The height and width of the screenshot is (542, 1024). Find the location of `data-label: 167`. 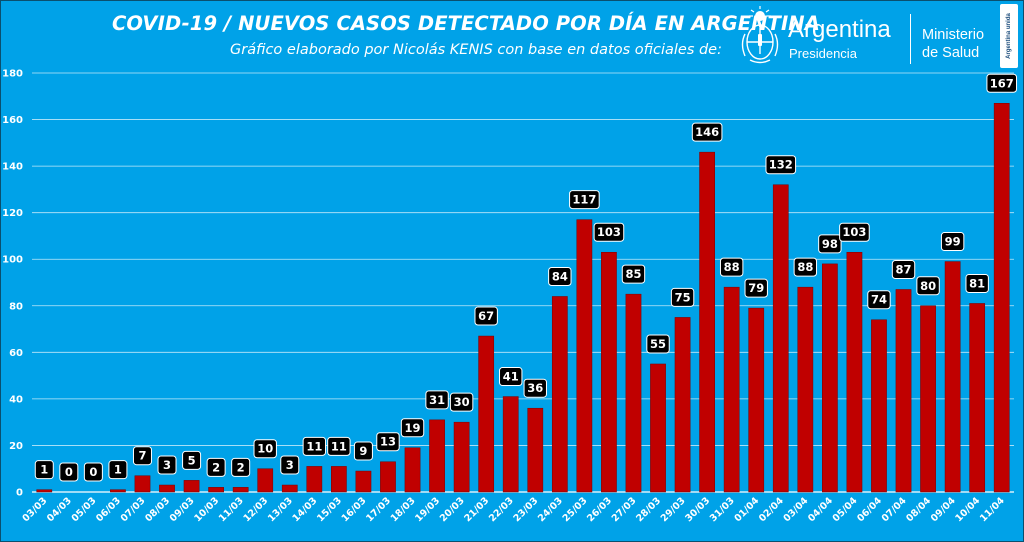

data-label: 167 is located at coordinates (1002, 83).